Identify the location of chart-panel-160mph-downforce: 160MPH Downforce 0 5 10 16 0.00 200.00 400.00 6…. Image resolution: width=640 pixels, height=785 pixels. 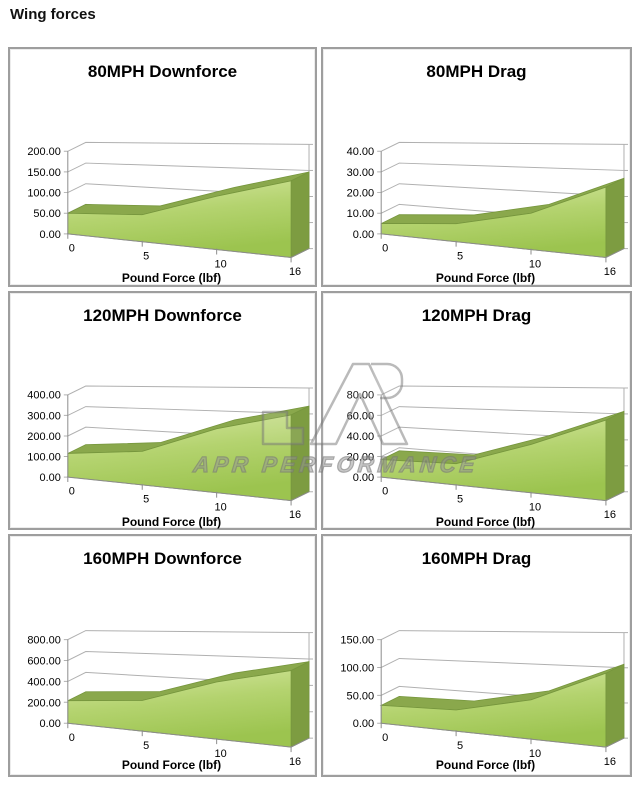
(162, 655).